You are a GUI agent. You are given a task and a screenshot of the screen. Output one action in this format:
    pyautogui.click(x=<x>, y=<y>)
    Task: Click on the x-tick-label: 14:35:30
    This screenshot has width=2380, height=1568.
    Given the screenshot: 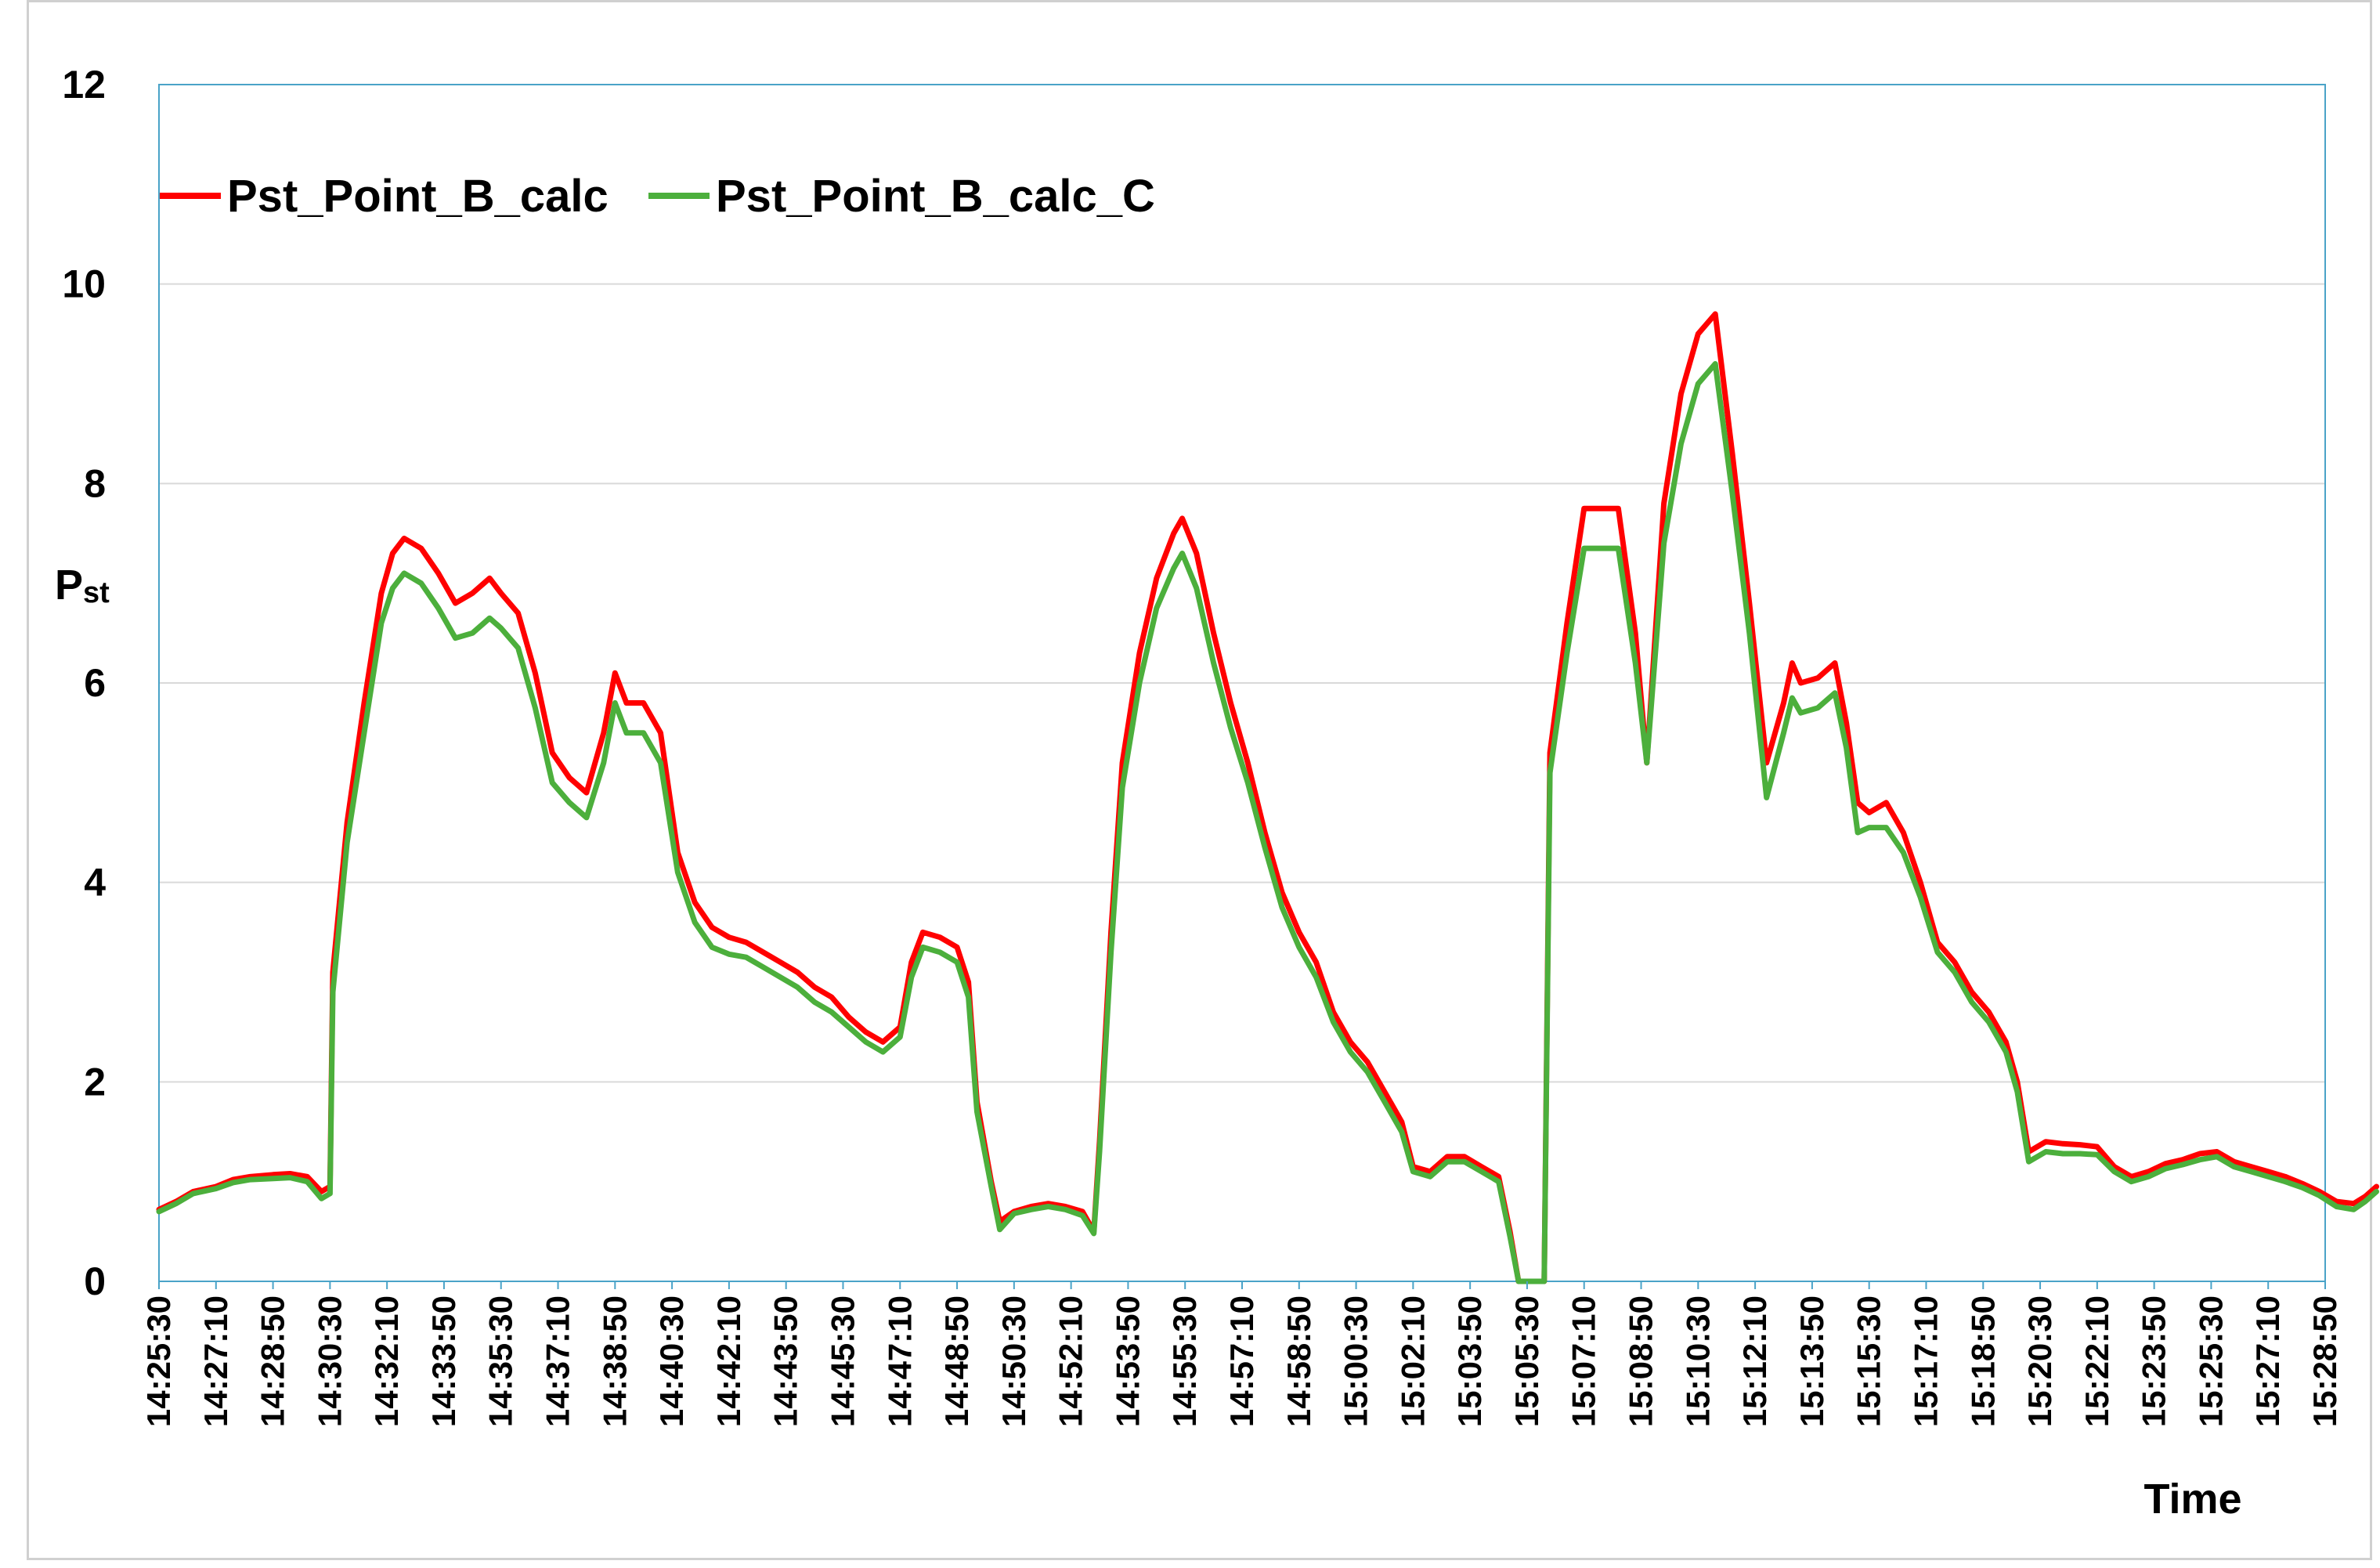 What is the action you would take?
    pyautogui.click(x=500, y=1361)
    